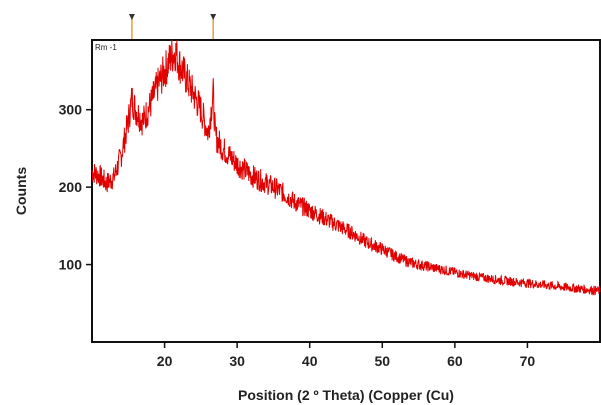 This screenshot has width=601, height=405. I want to click on x-tick-label: 40, so click(310, 361).